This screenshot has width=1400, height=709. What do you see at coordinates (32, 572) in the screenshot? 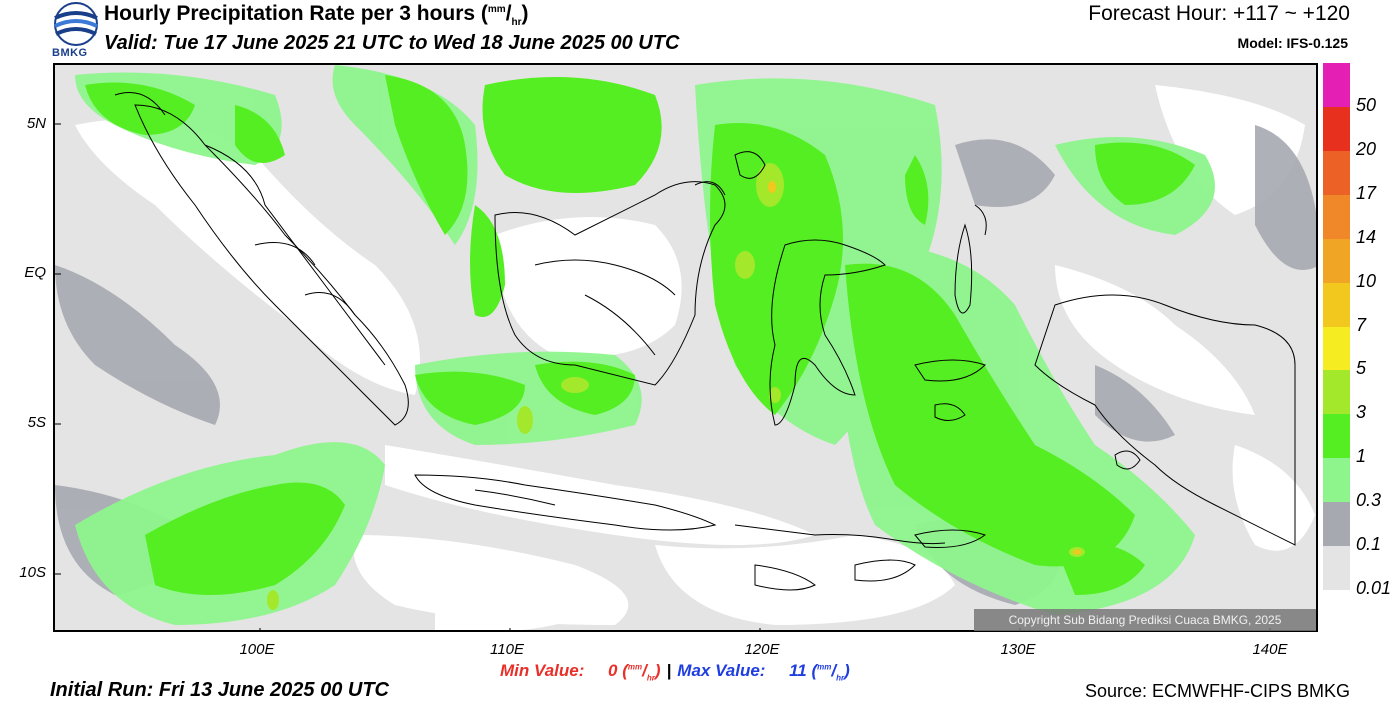
I see `lat-label-10s: 10S` at bounding box center [32, 572].